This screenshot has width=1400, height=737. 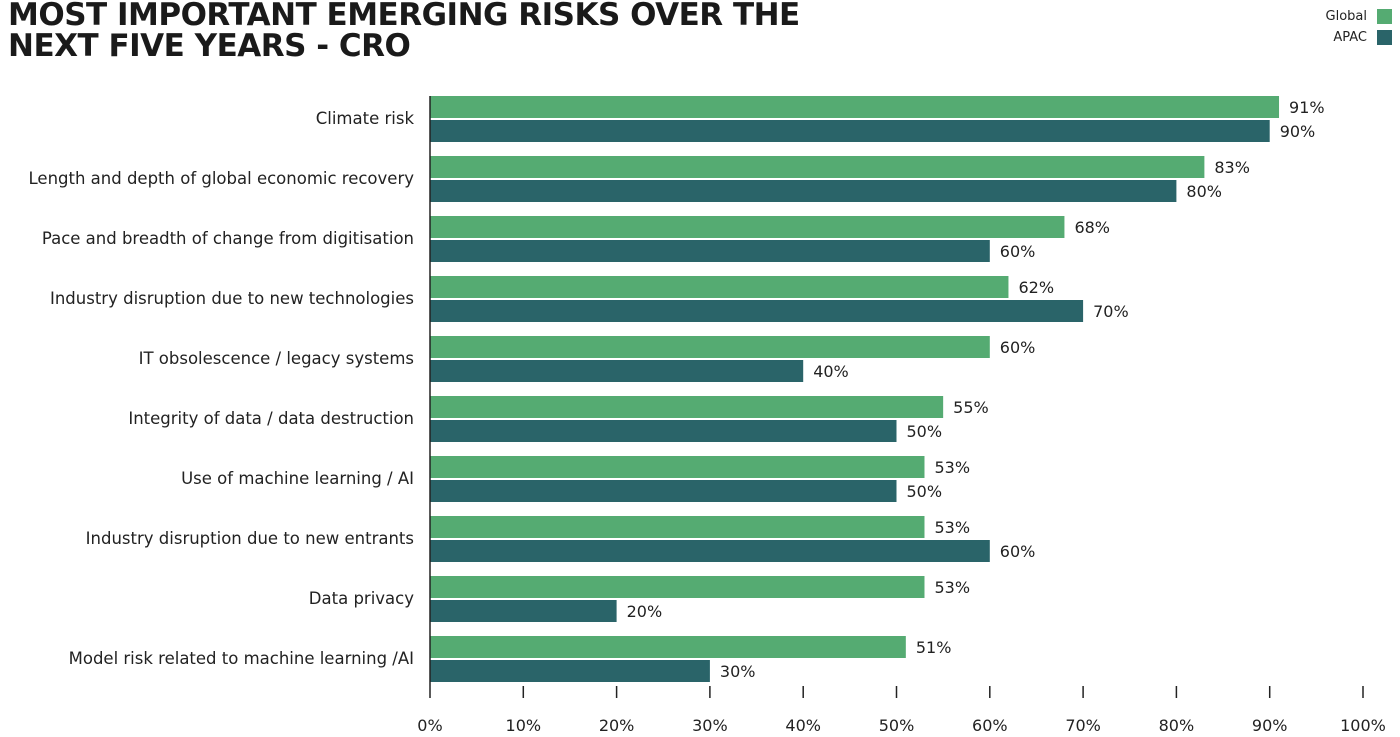 What do you see at coordinates (524, 725) in the screenshot?
I see `x-tick-label: 10%` at bounding box center [524, 725].